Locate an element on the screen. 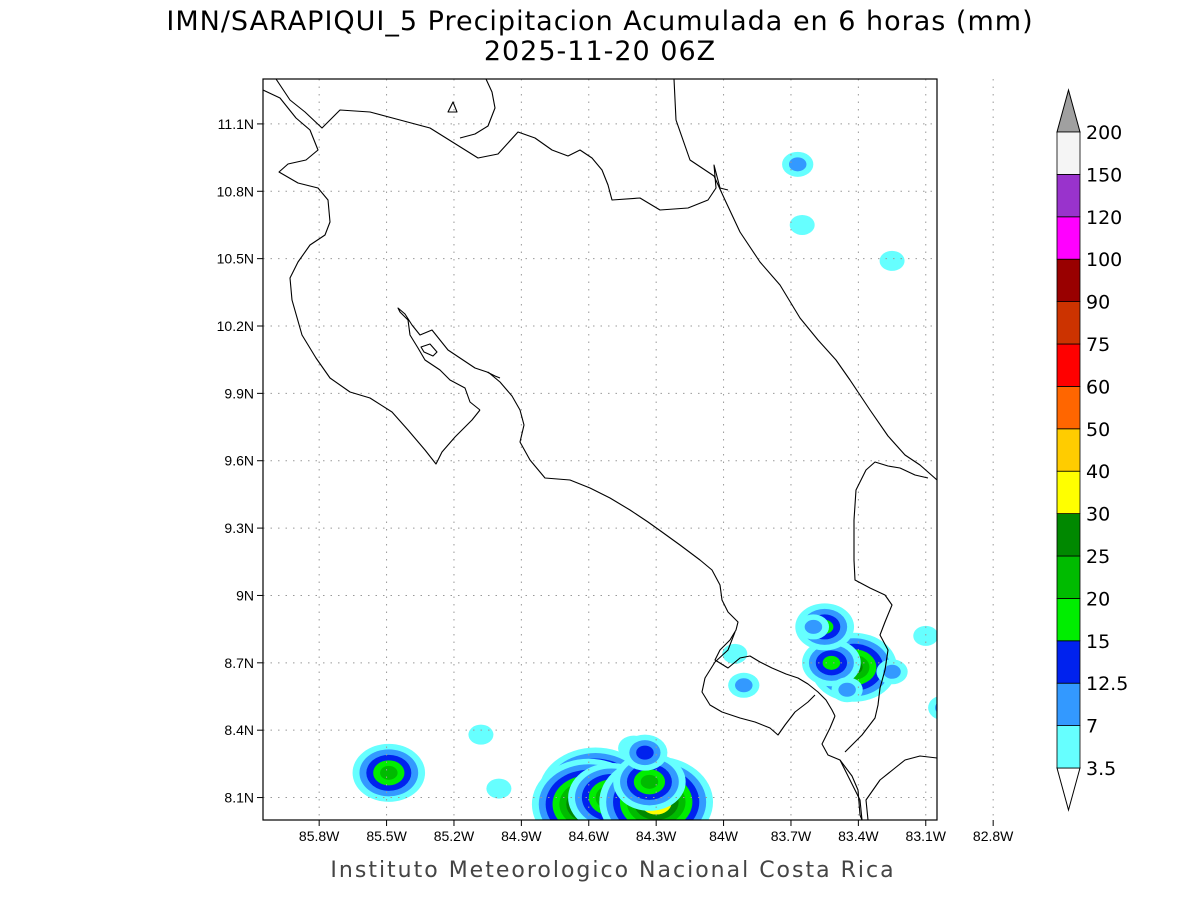 Image resolution: width=1200 pixels, height=900 pixels. colorbar-label: 25 is located at coordinates (1098, 557).